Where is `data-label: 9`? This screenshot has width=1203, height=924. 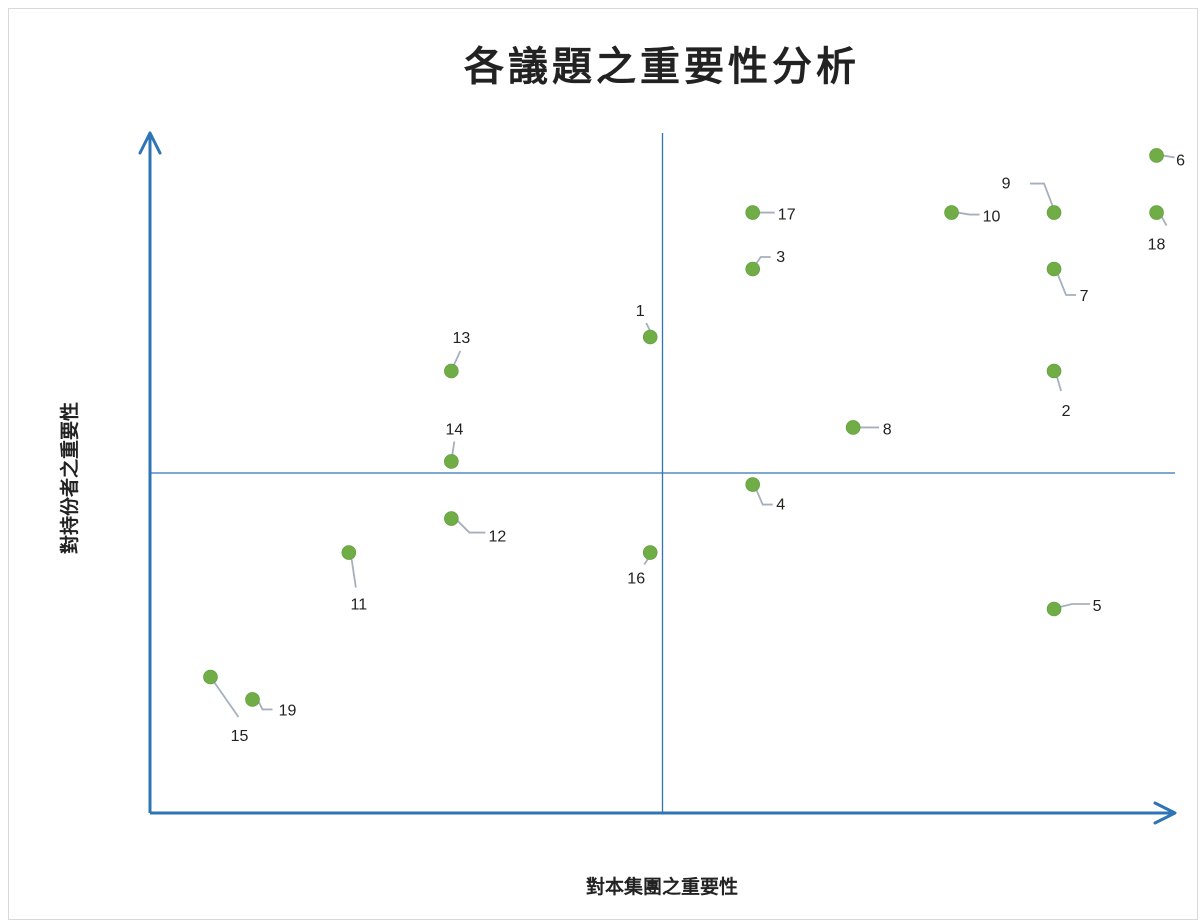 data-label: 9 is located at coordinates (1006, 184).